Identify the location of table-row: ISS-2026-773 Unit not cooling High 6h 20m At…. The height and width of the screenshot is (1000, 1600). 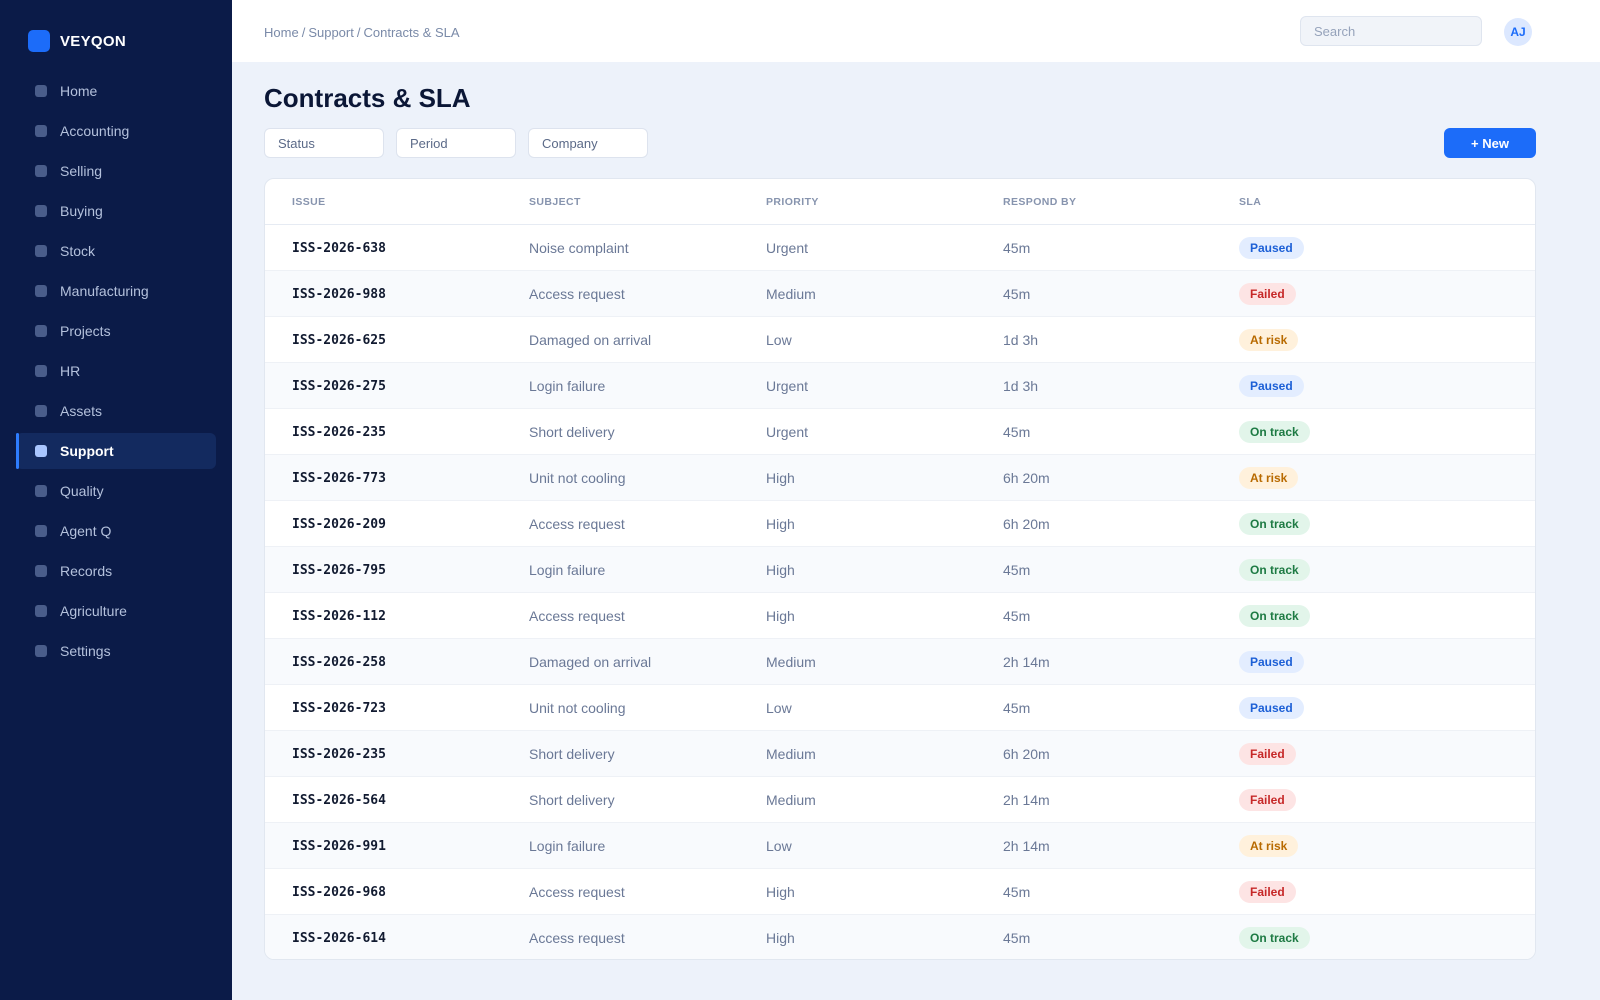
(900, 478).